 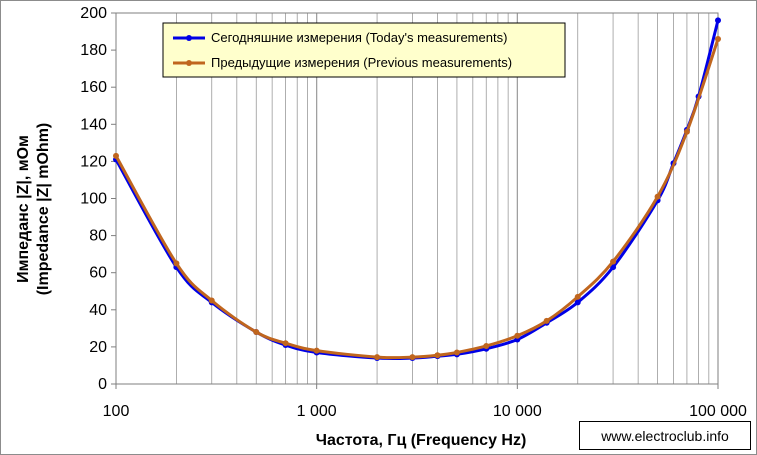 What do you see at coordinates (98, 347) in the screenshot?
I see `y-tick-label: 20` at bounding box center [98, 347].